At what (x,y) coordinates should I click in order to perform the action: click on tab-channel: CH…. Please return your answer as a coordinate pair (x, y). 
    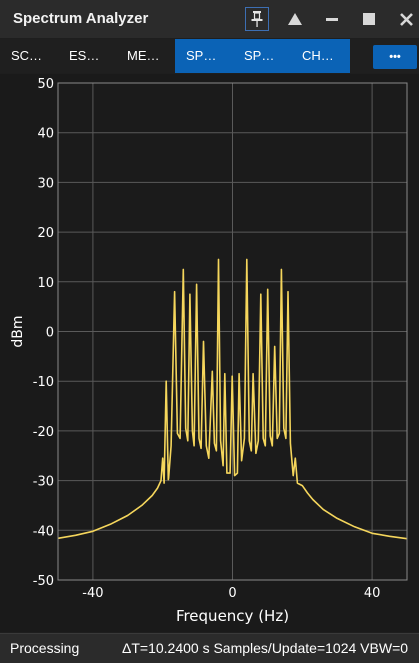
    Looking at the image, I should click on (320, 56).